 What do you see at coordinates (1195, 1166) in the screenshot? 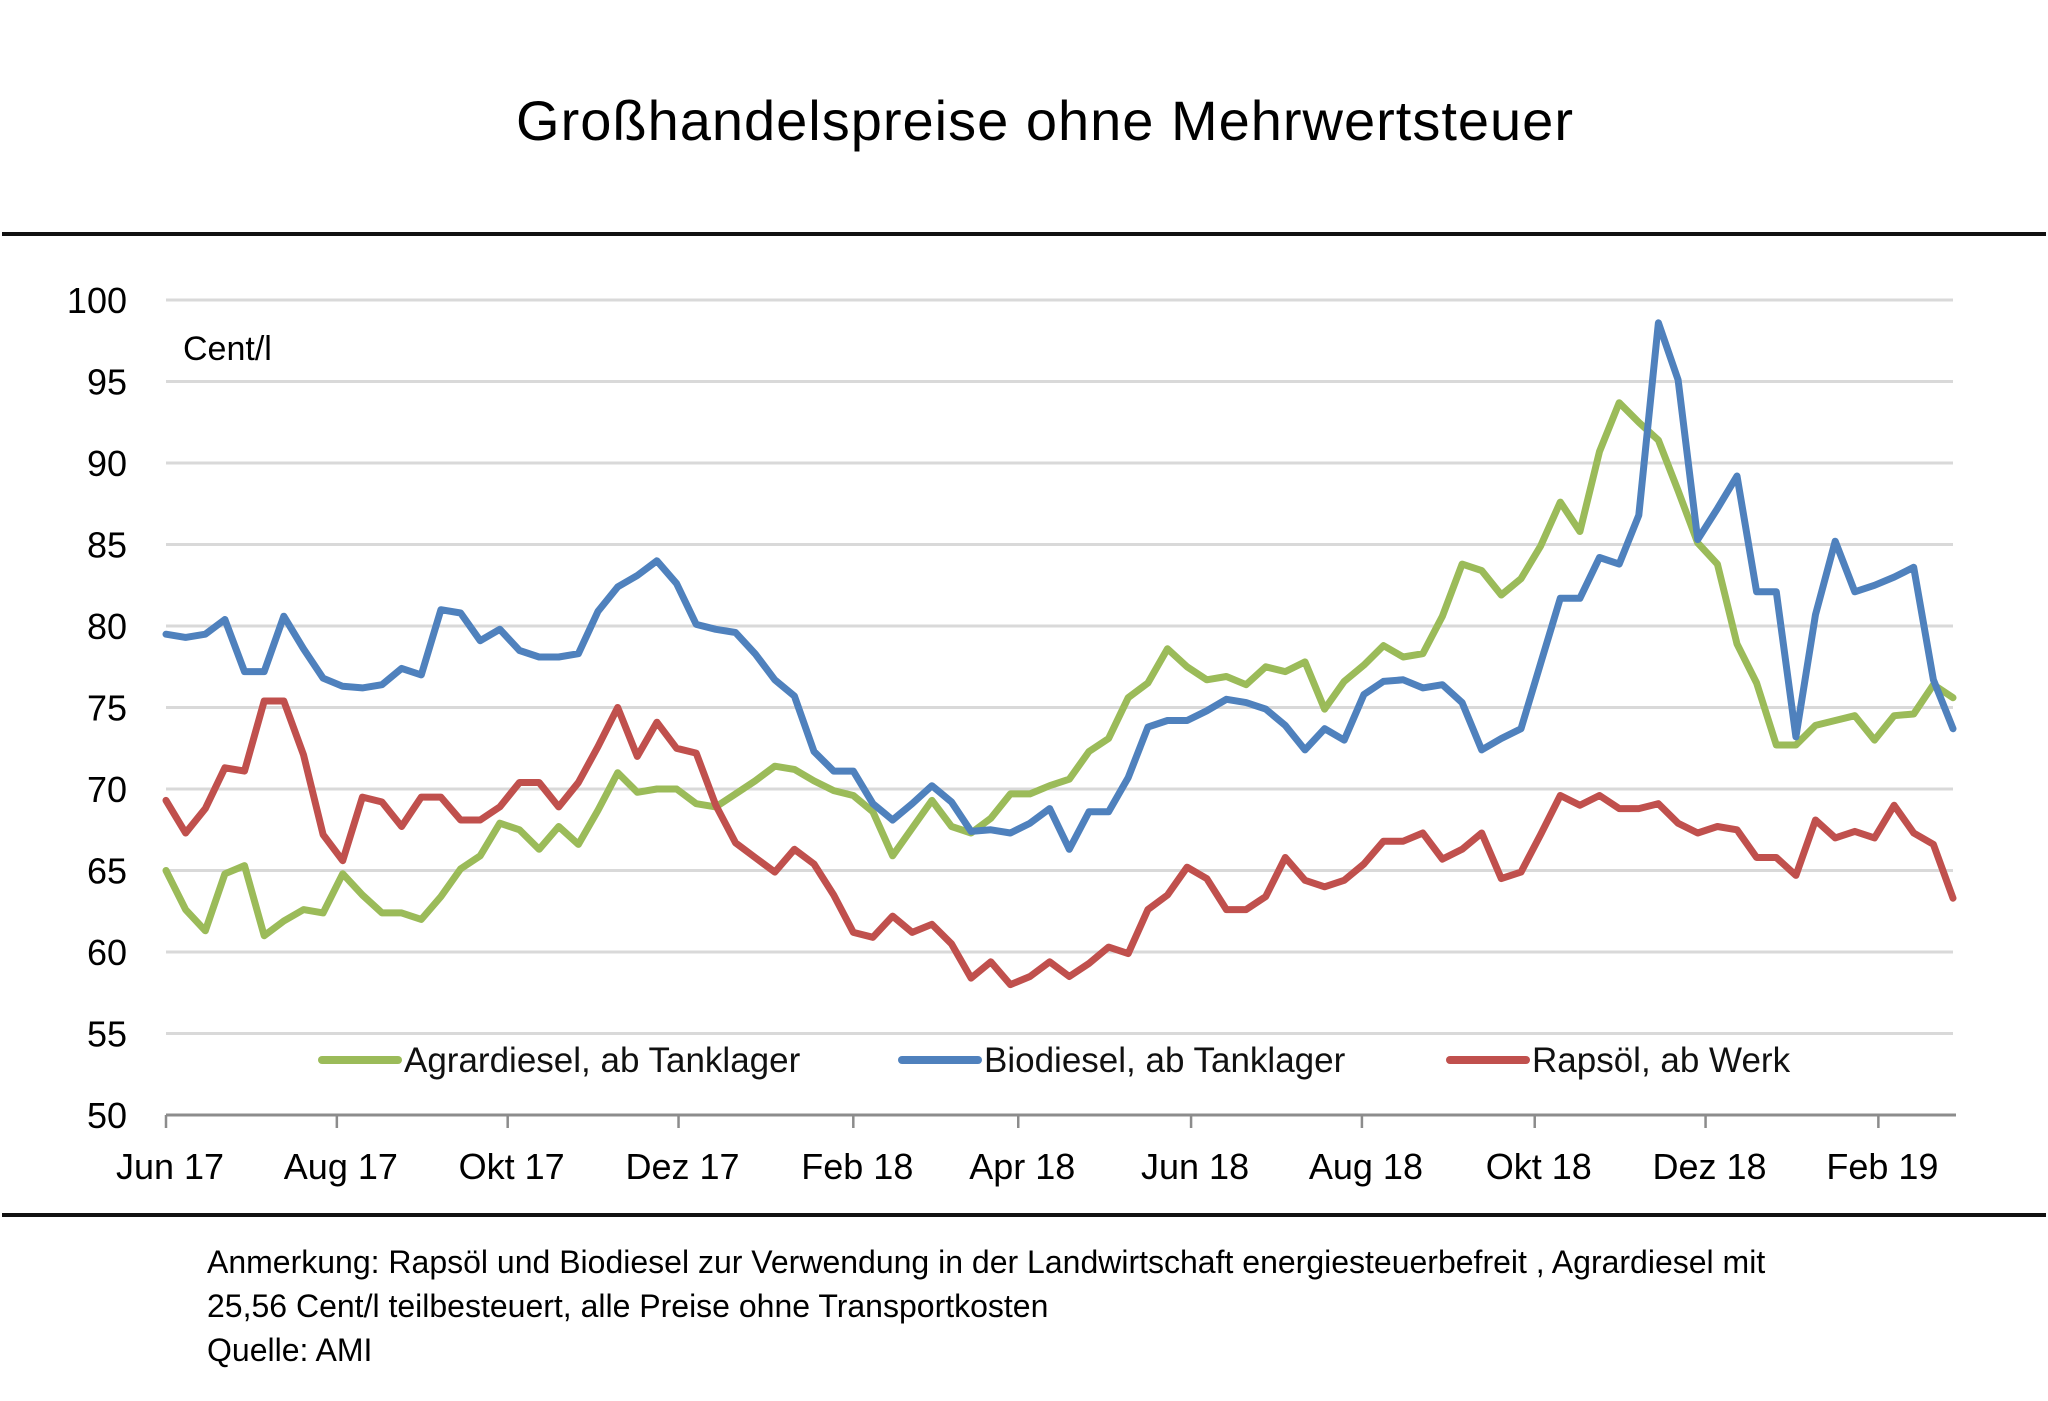
I see `x-tick-label: Jun 18` at bounding box center [1195, 1166].